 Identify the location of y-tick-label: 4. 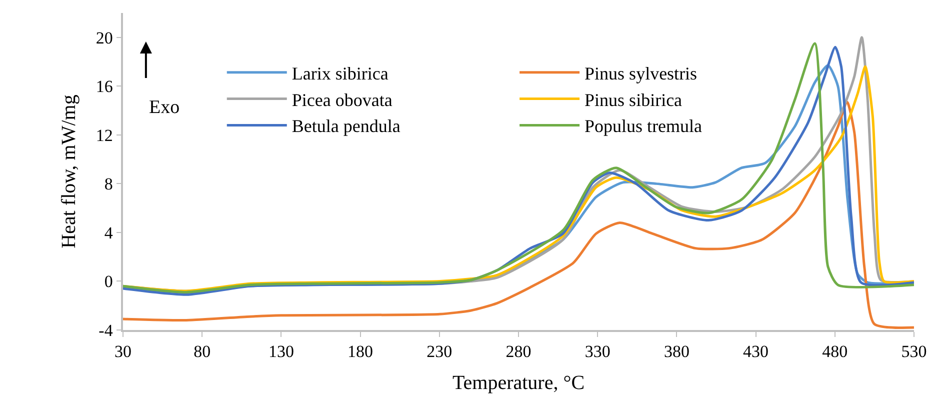
(109, 232).